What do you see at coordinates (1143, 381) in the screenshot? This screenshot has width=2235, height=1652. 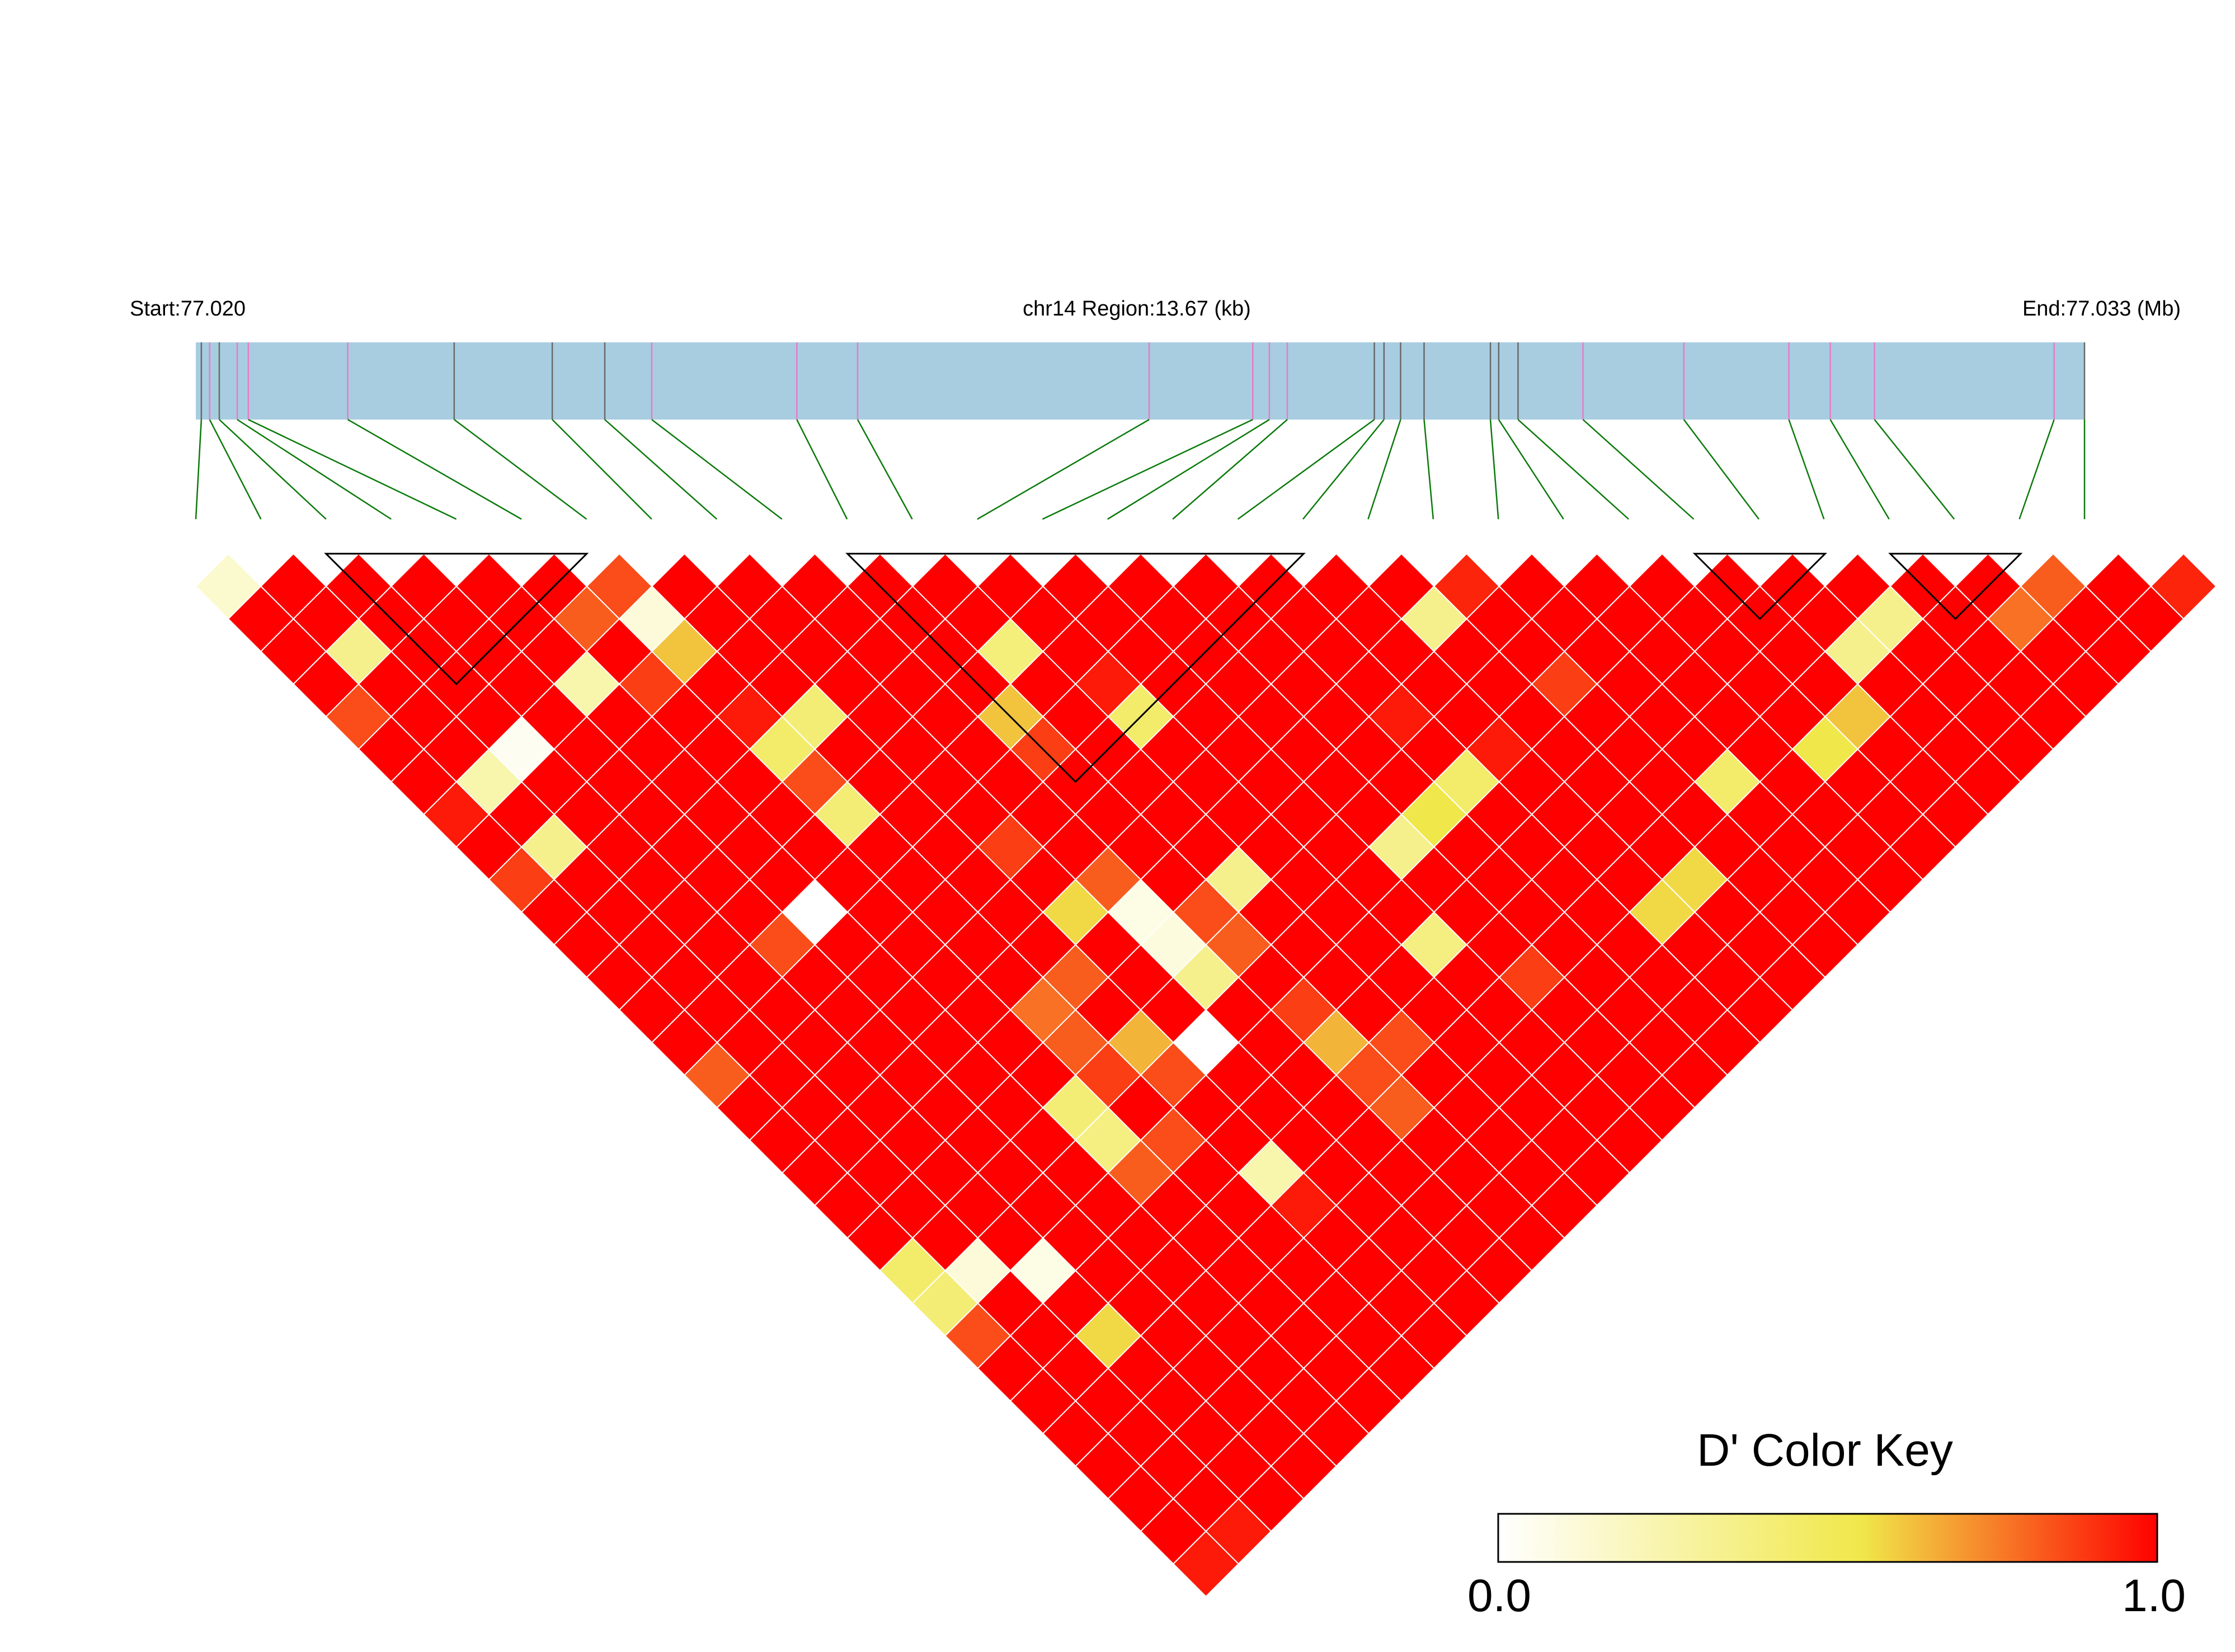 I see `snp-markers` at bounding box center [1143, 381].